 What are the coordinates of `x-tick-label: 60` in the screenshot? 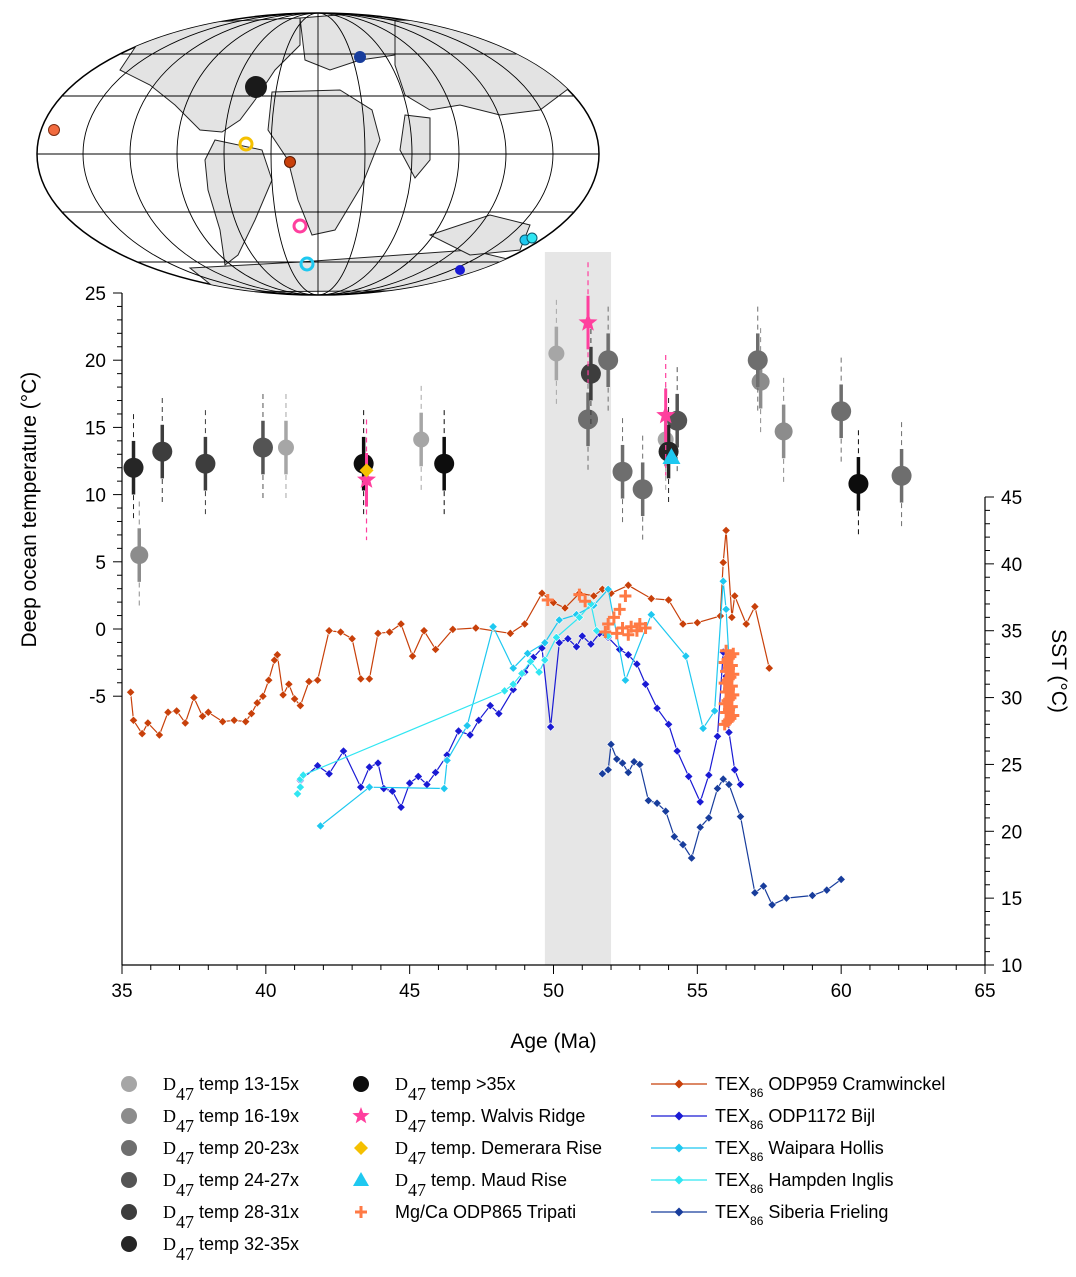 It's located at (841, 991).